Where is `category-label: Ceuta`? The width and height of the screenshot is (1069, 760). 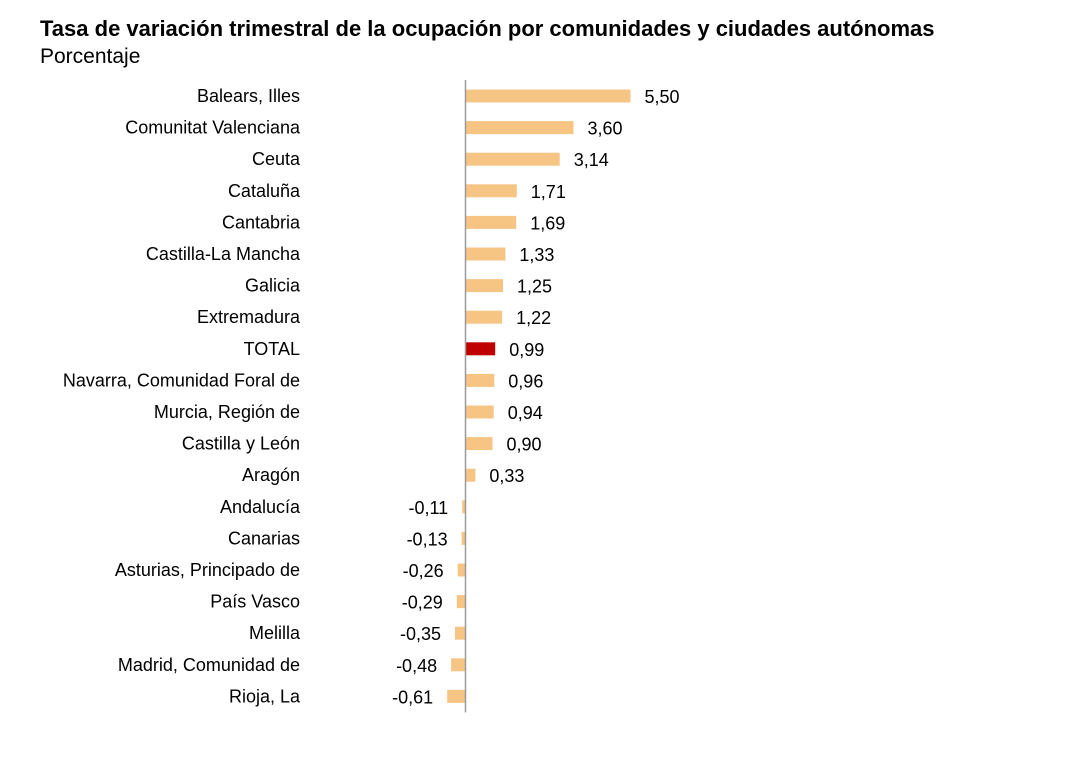
category-label: Ceuta is located at coordinates (276, 159).